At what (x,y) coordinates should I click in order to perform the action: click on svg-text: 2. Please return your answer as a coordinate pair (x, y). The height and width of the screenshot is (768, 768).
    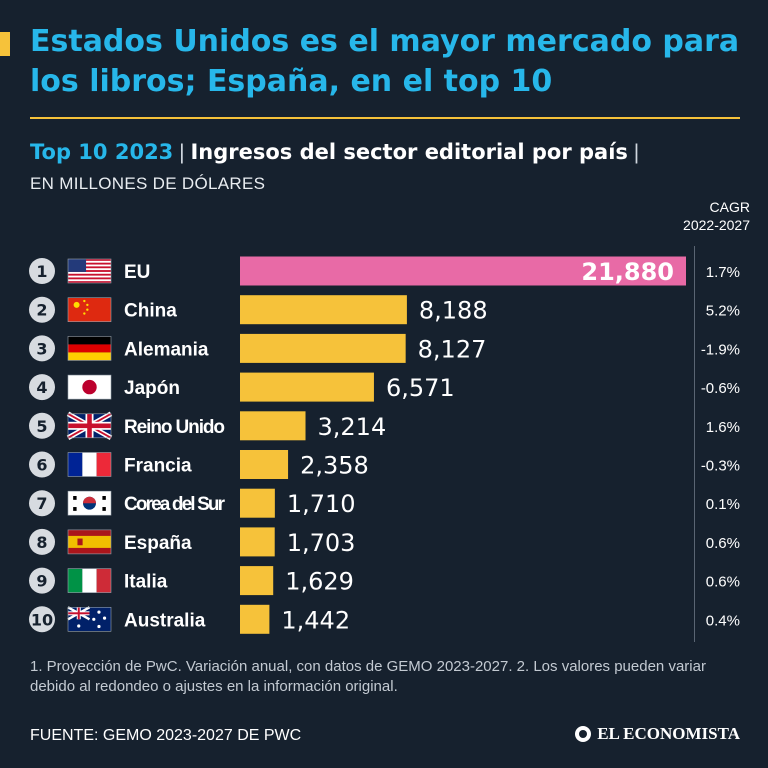
    Looking at the image, I should click on (41, 310).